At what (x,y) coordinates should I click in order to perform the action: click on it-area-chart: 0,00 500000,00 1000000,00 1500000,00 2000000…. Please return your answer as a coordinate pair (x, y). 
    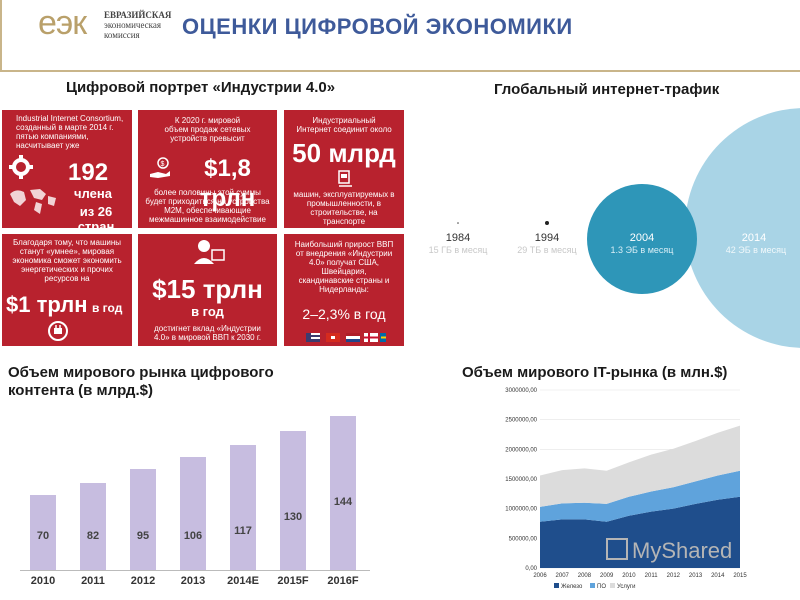
    Looking at the image, I should click on (626, 489).